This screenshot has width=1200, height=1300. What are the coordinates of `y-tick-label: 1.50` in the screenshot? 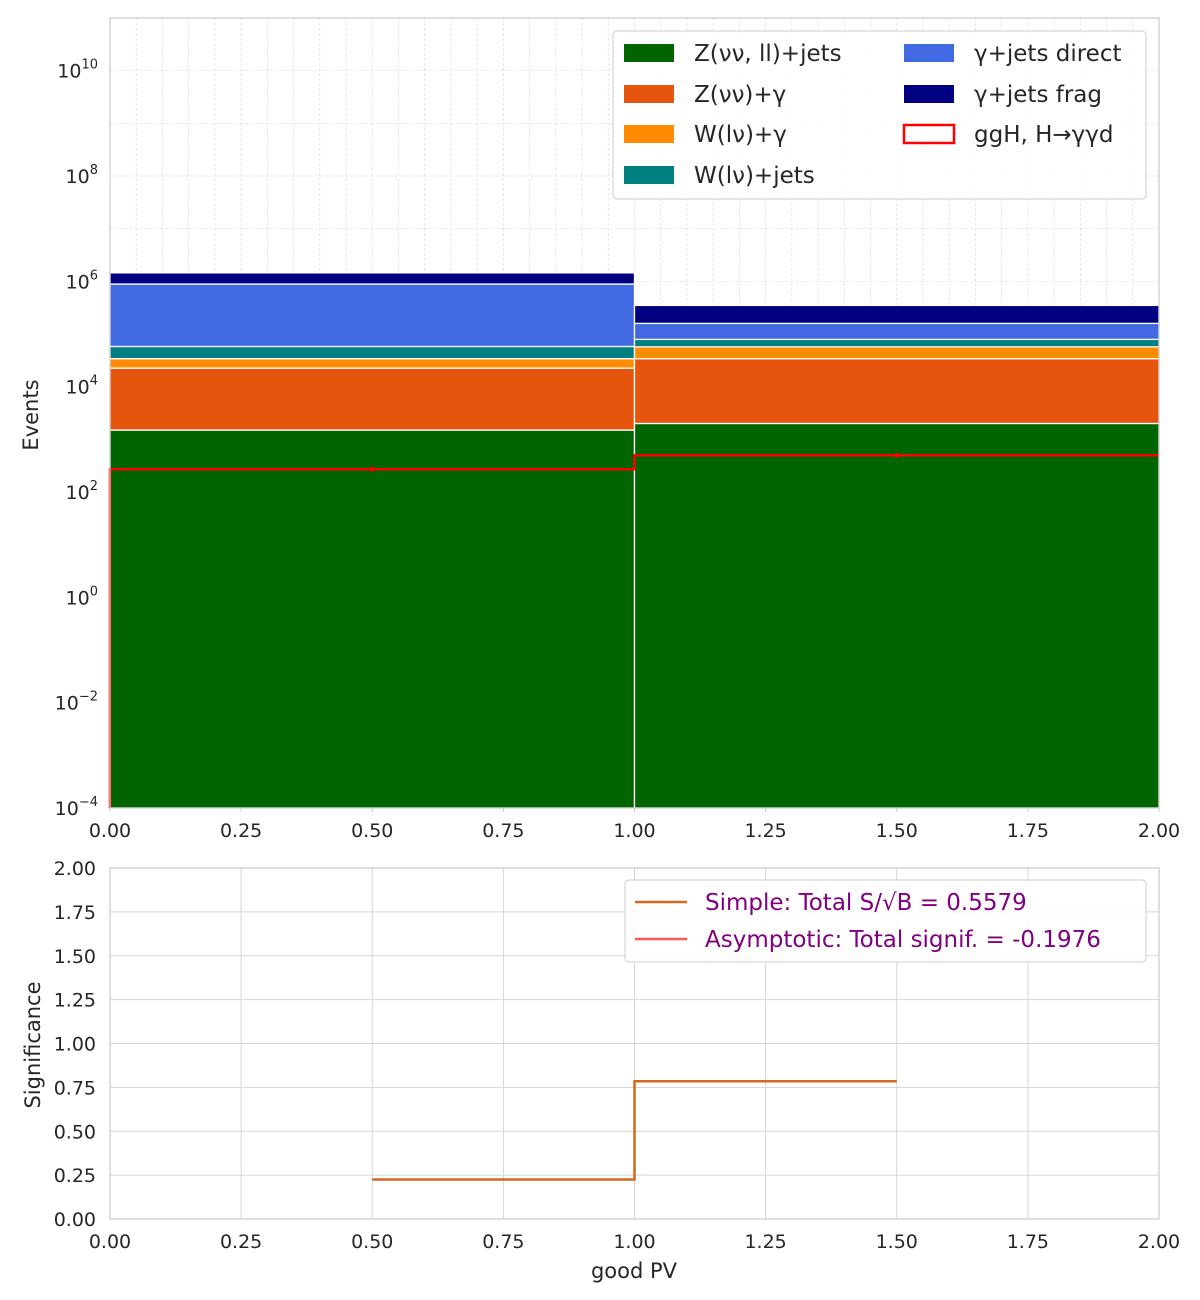 It's located at (75, 957).